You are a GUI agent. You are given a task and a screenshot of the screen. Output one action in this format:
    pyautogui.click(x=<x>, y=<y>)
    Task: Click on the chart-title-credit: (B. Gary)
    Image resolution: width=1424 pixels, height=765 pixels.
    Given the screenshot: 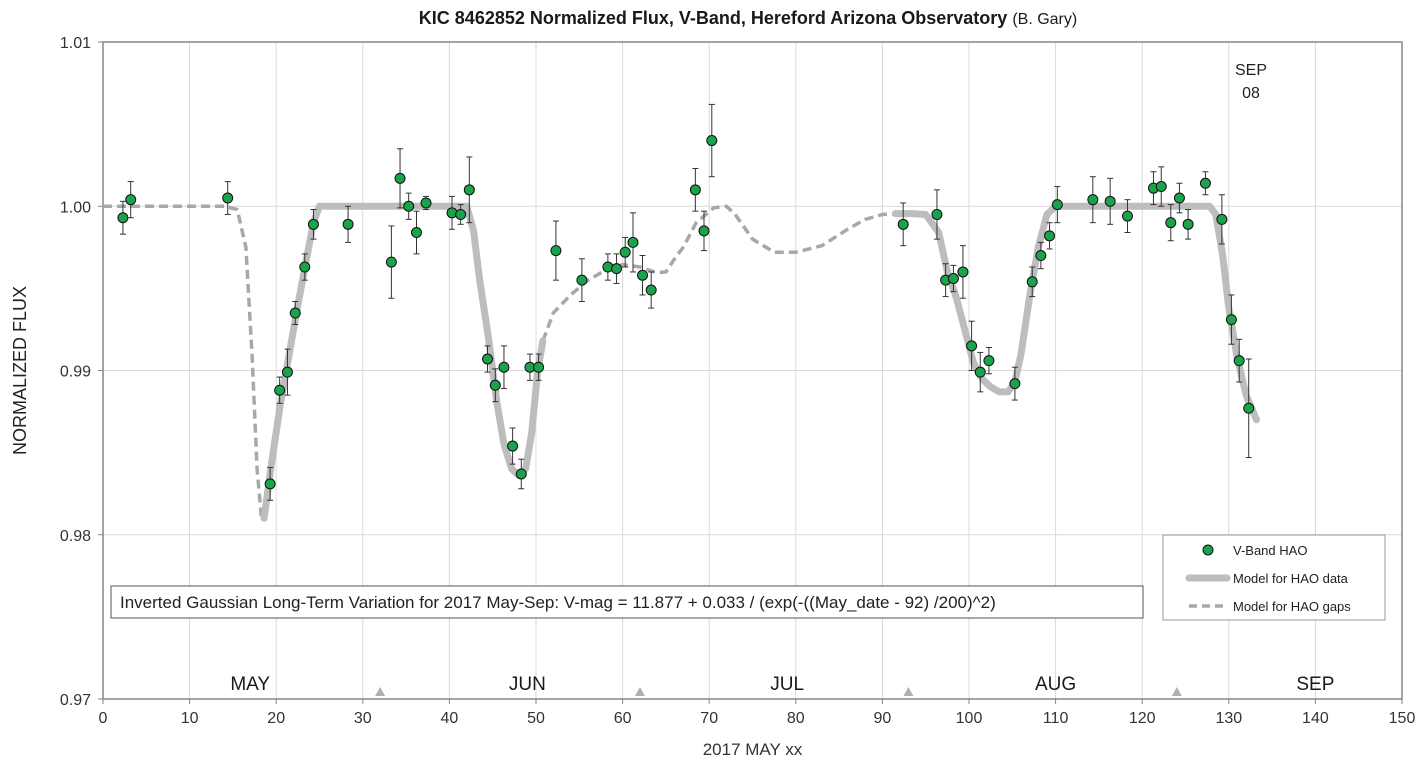 What is the action you would take?
    pyautogui.click(x=1044, y=19)
    